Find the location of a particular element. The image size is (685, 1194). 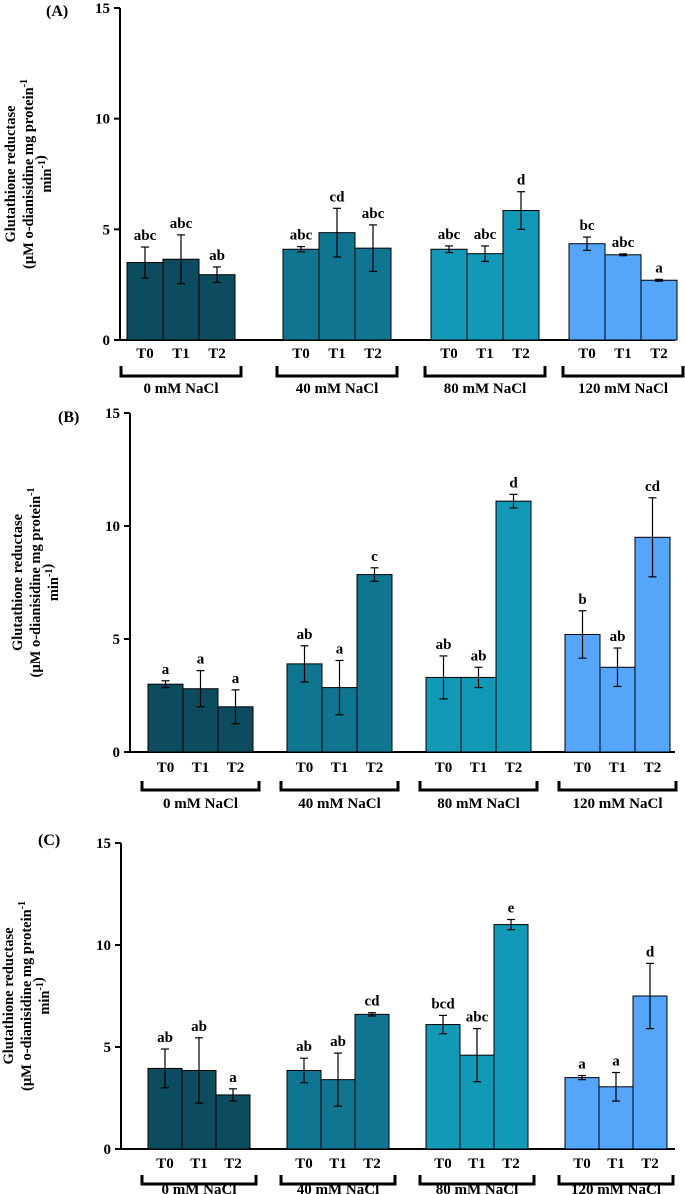

label-text: (µM o-dianisidine mg protein is located at coordinates (29, 178).